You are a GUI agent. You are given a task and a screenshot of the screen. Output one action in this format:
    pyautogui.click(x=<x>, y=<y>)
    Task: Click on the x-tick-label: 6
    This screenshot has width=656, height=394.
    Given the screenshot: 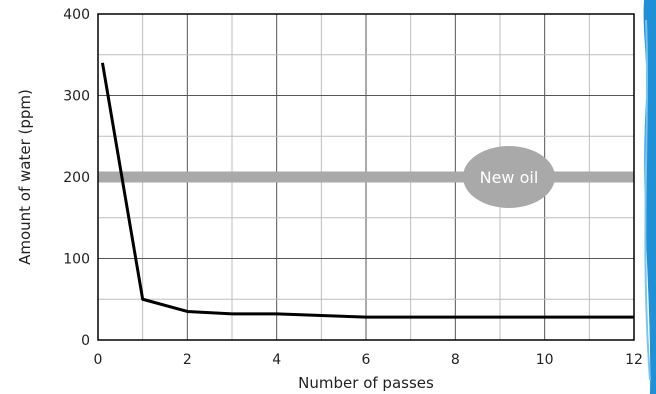 What is the action you would take?
    pyautogui.click(x=366, y=360)
    